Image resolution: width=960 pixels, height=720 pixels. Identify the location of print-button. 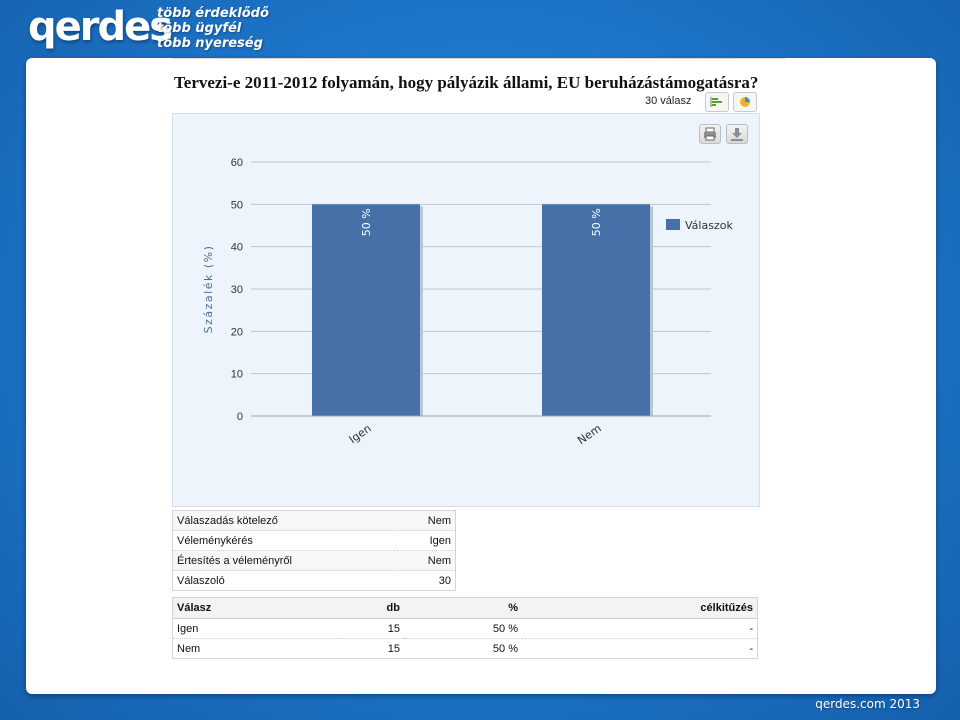
(710, 134).